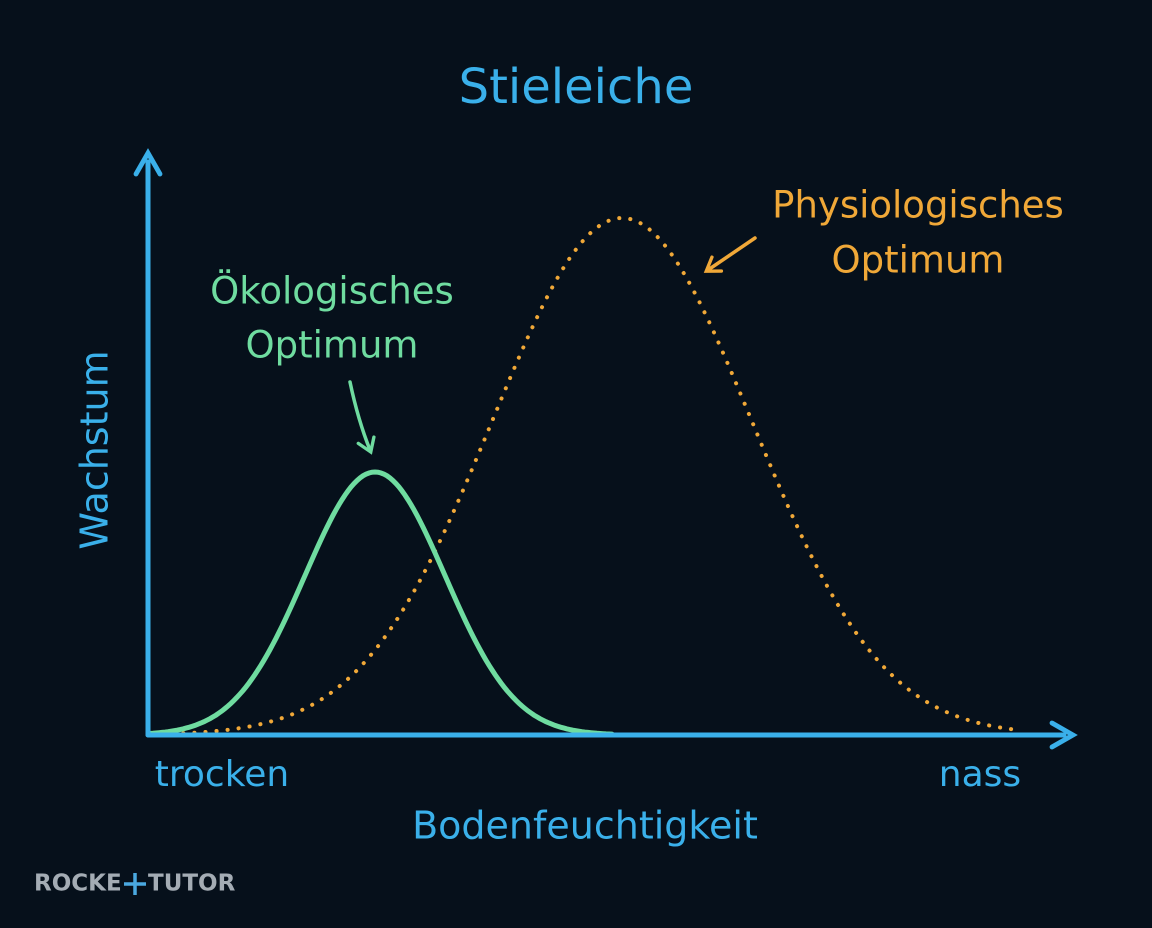  I want to click on title: Stieleiche, so click(576, 87).